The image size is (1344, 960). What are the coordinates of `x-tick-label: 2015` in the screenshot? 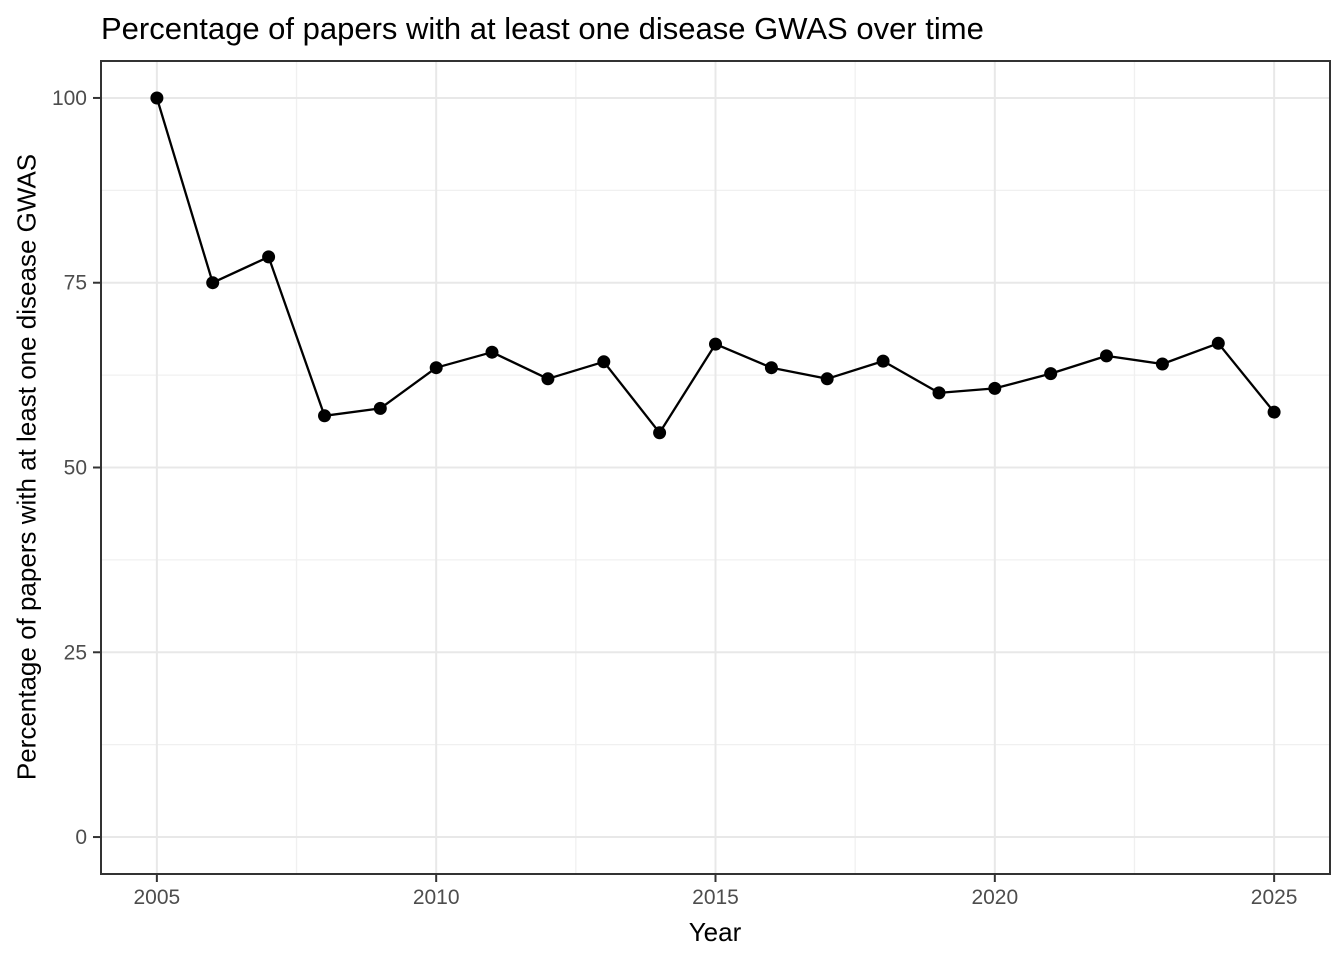 It's located at (715, 897).